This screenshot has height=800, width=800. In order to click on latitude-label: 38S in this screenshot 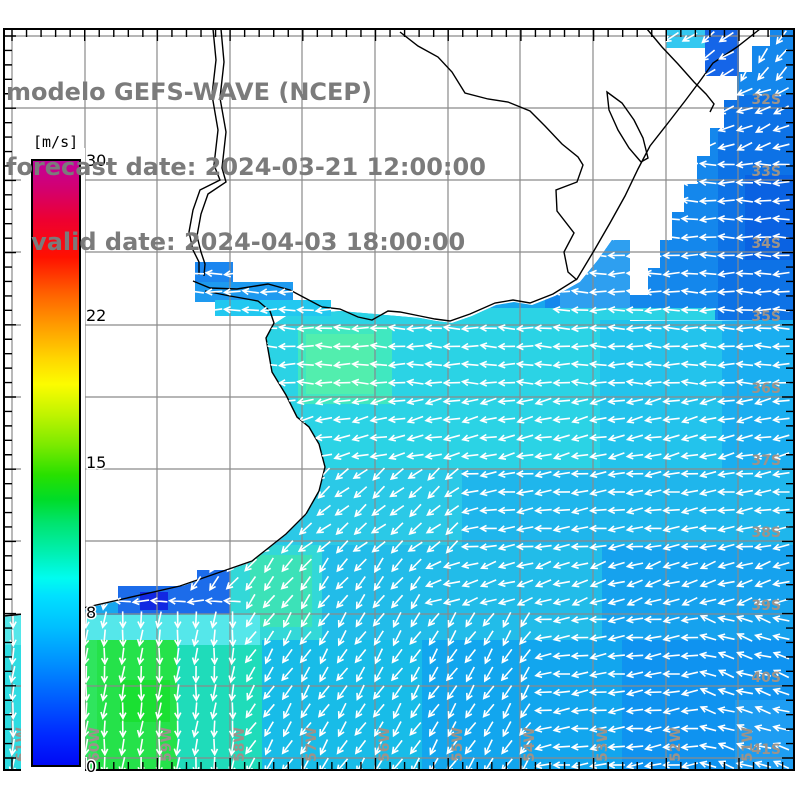, I will do `click(766, 533)`.